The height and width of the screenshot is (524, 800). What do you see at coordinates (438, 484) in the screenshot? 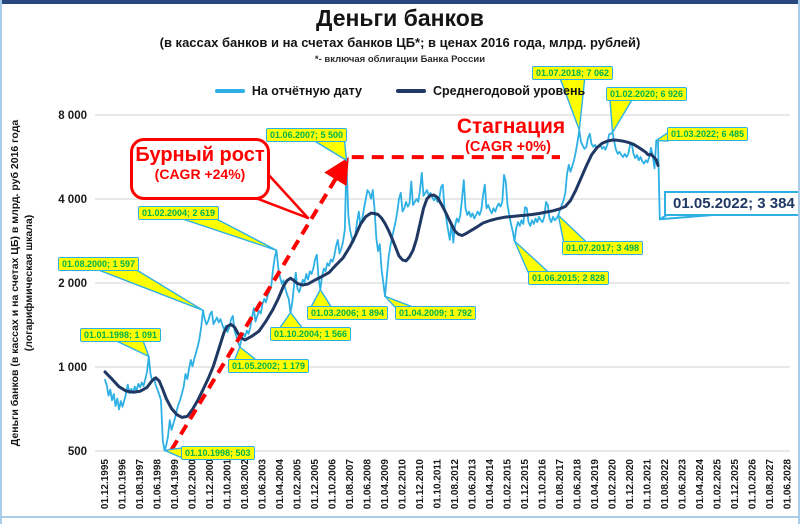
I see `x-tick-label: 01.10.2011` at bounding box center [438, 484].